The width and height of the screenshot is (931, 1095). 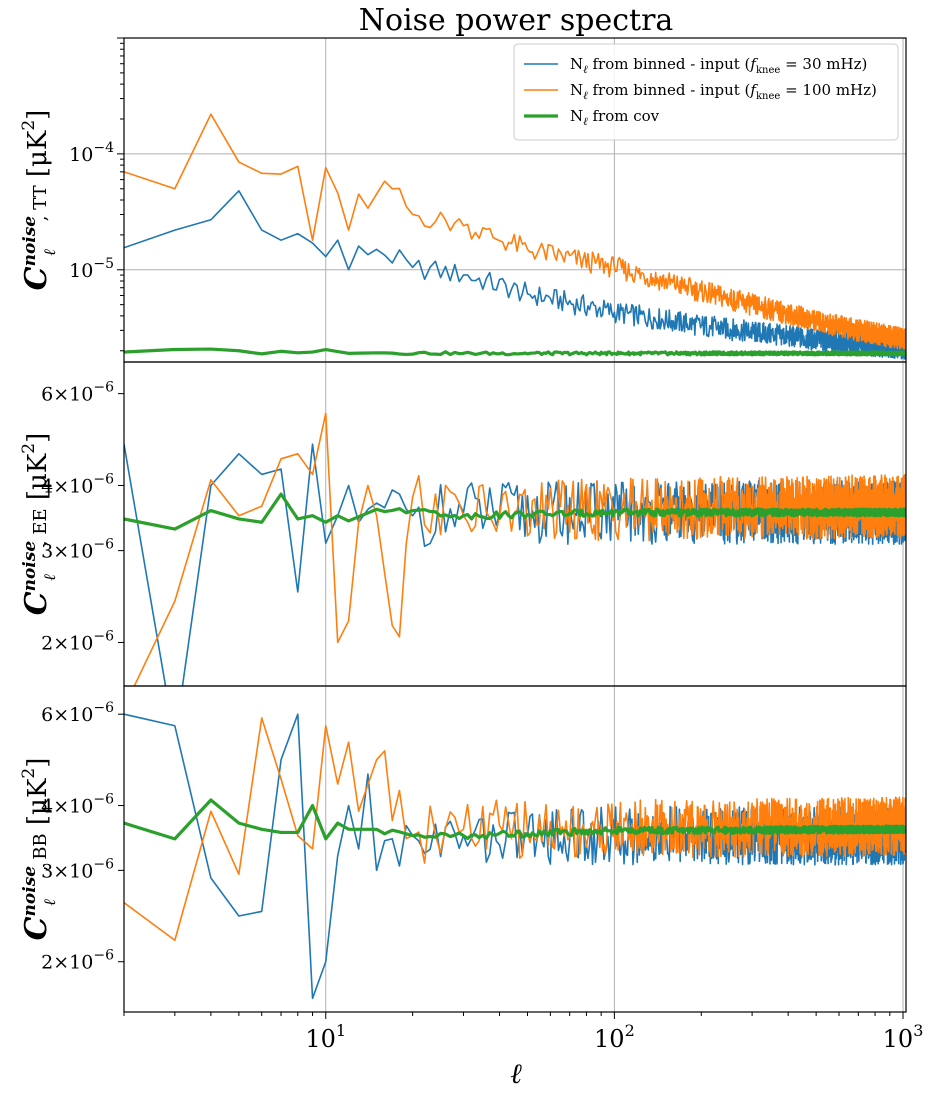 What do you see at coordinates (515, 275) in the screenshot?
I see `series-line-binned-30mhz` at bounding box center [515, 275].